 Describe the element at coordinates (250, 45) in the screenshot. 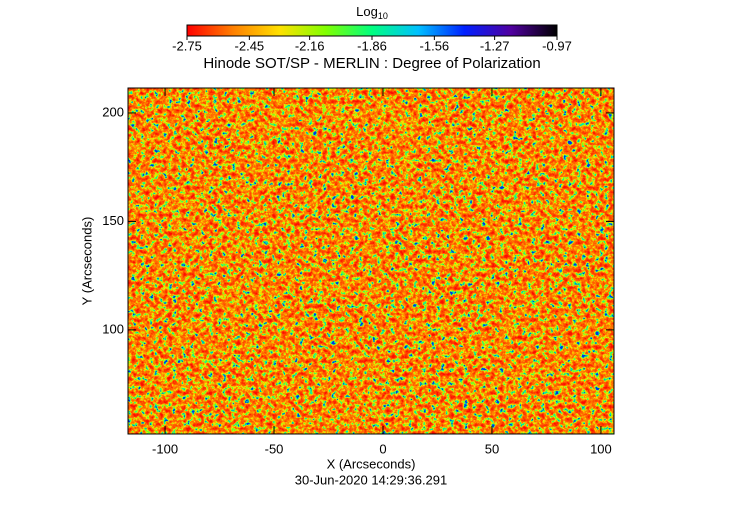

I see `colorbar-tick-label: -2.45` at that location.